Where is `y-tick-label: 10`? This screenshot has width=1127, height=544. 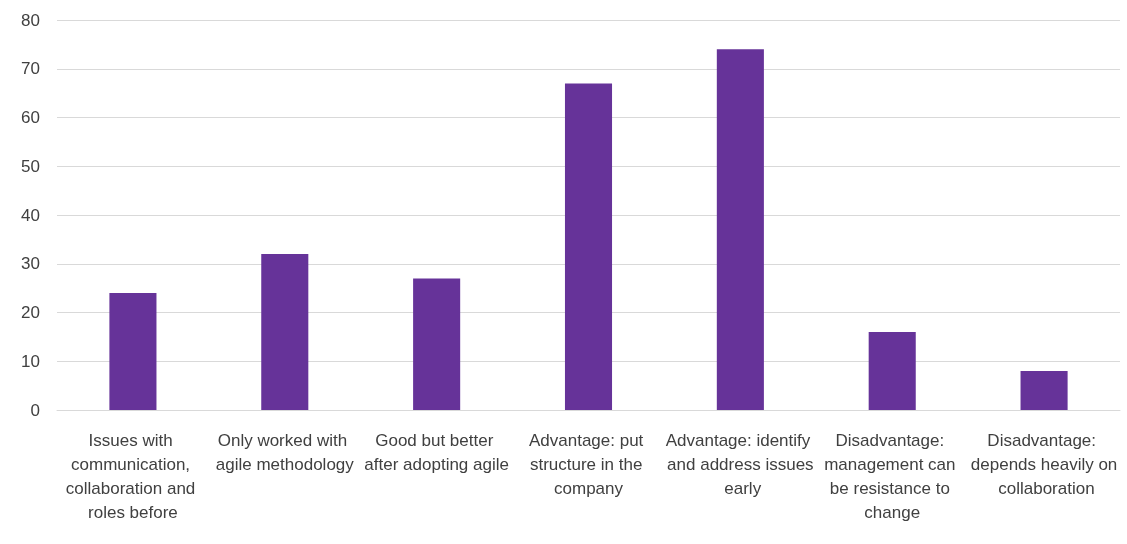
y-tick-label: 10 is located at coordinates (30, 361).